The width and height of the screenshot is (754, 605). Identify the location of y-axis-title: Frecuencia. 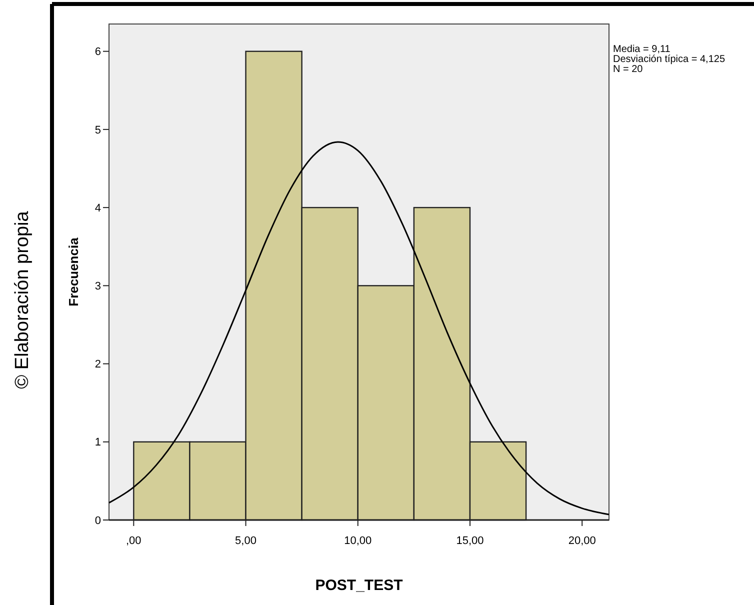
(73, 271).